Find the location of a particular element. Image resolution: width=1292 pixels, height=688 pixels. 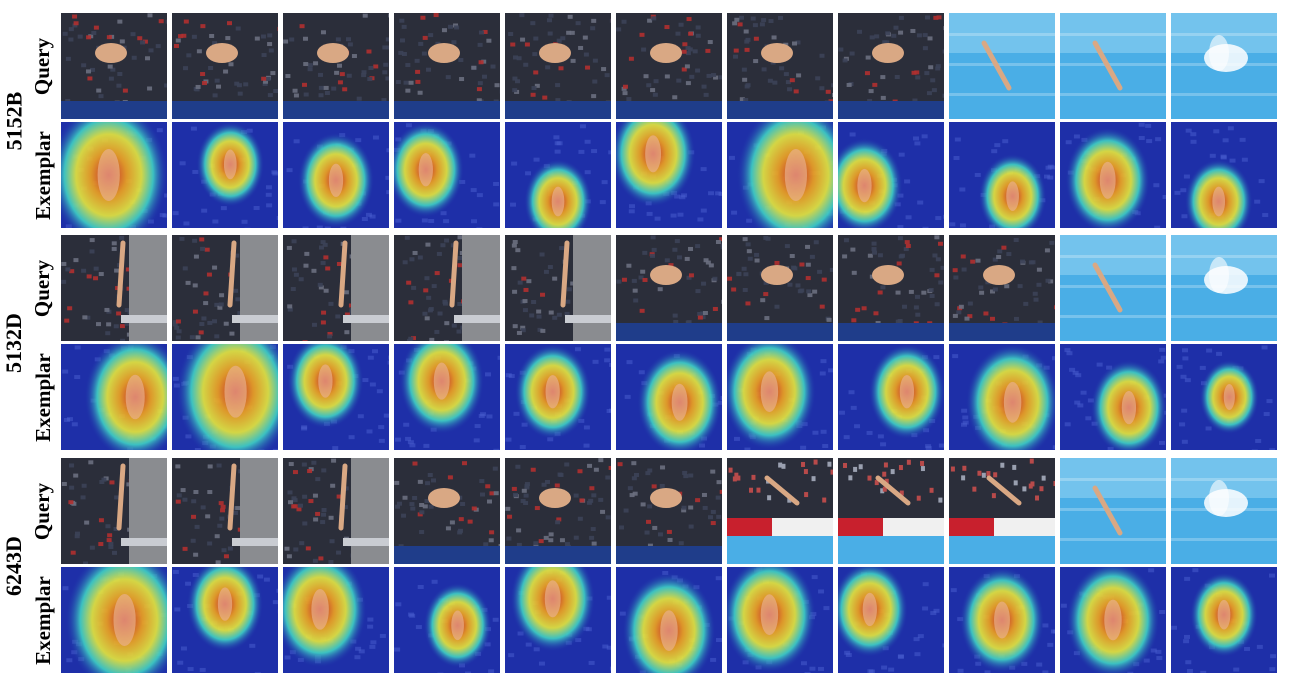

dive-code-label: 6243D is located at coordinates (14, 565).